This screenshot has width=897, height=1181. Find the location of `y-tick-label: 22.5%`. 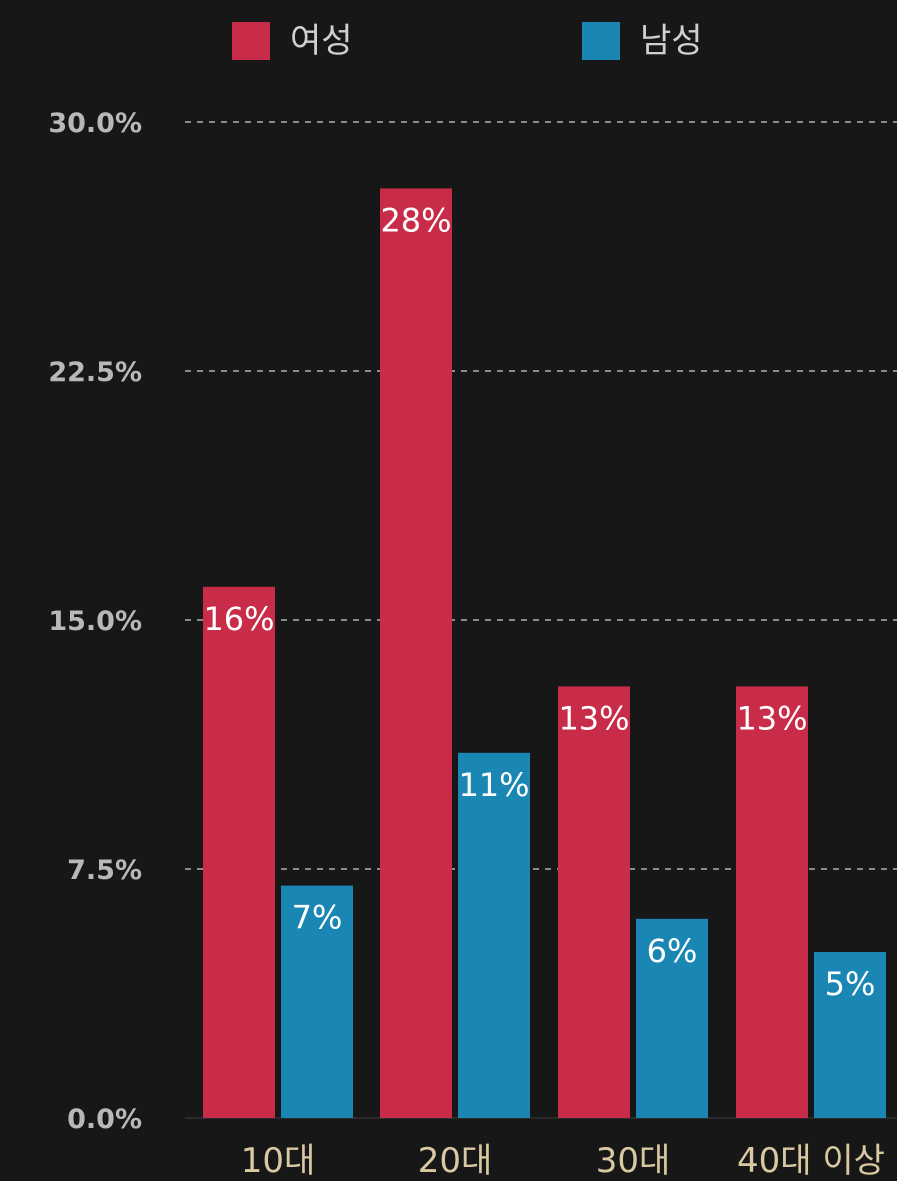

y-tick-label: 22.5% is located at coordinates (95, 372).